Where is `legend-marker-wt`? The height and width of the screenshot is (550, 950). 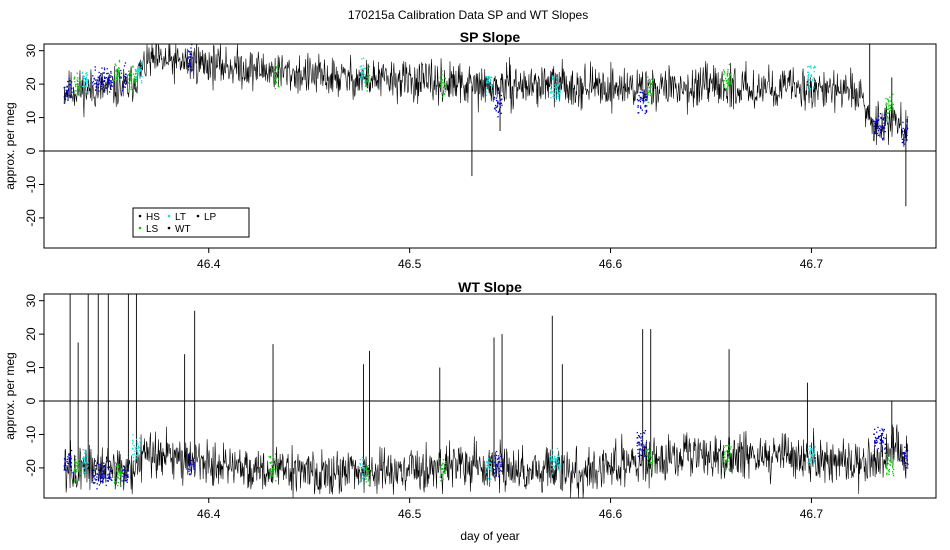 legend-marker-wt is located at coordinates (169, 228).